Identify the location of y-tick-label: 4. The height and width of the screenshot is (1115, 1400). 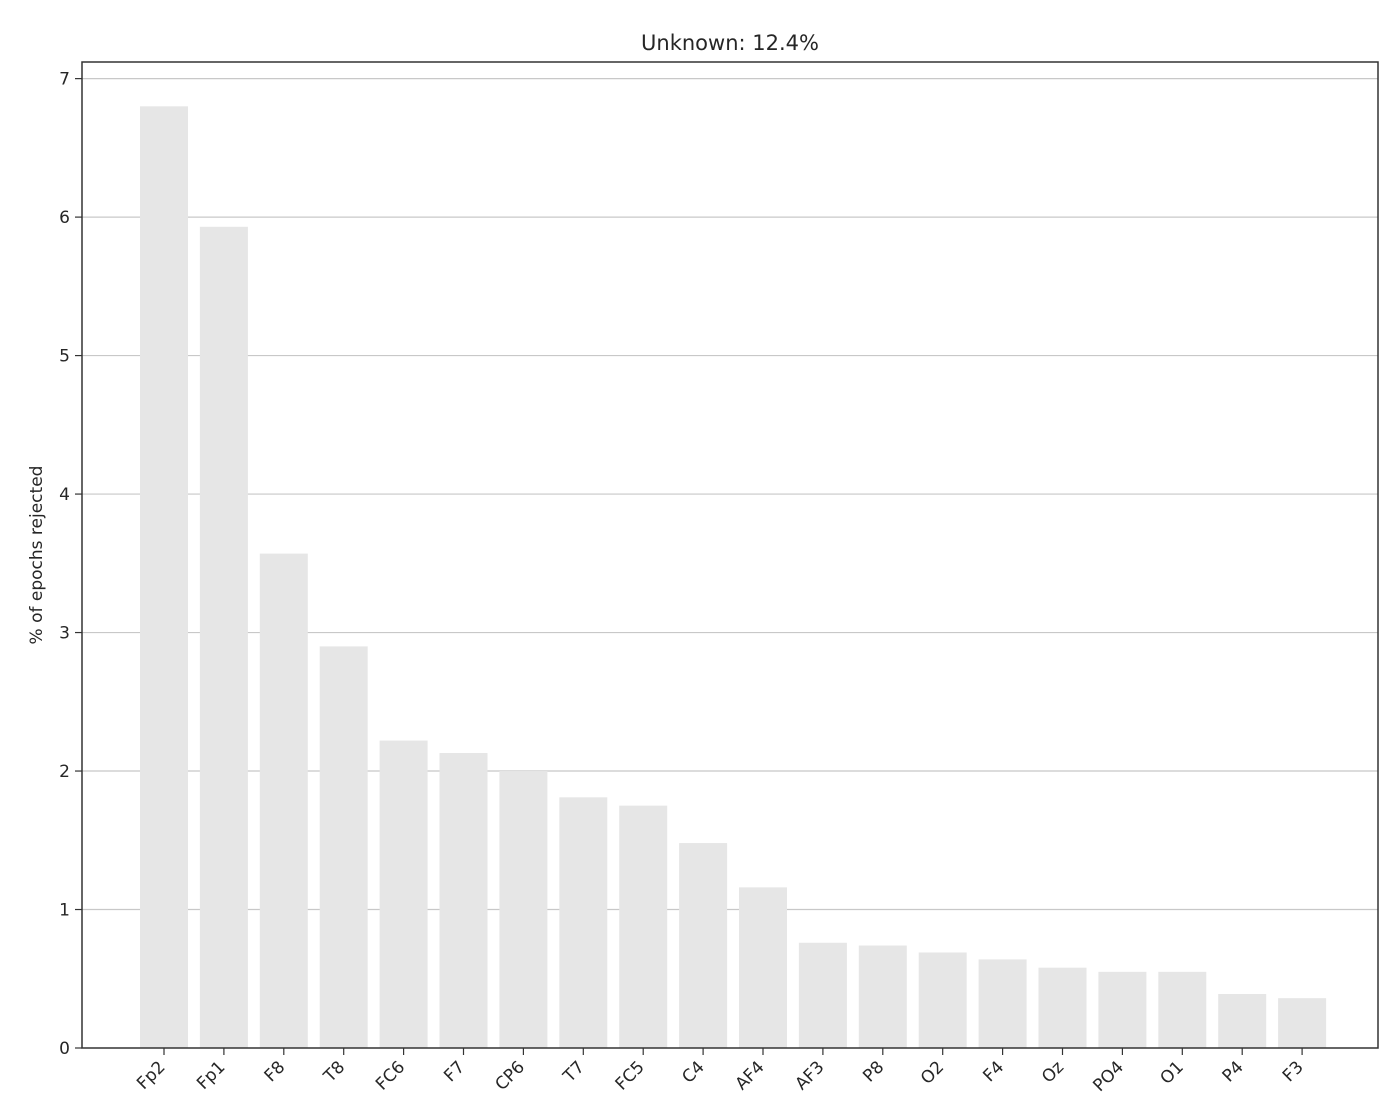
(64, 495).